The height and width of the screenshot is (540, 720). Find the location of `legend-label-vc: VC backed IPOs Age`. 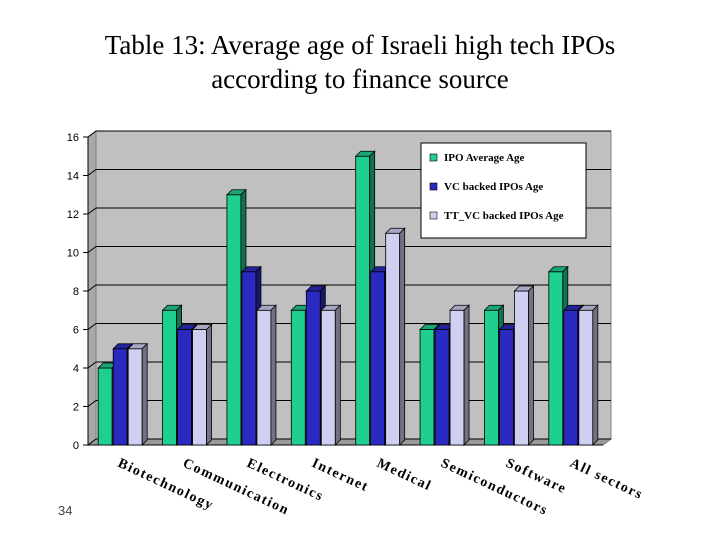

legend-label-vc: VC backed IPOs Age is located at coordinates (493, 187).